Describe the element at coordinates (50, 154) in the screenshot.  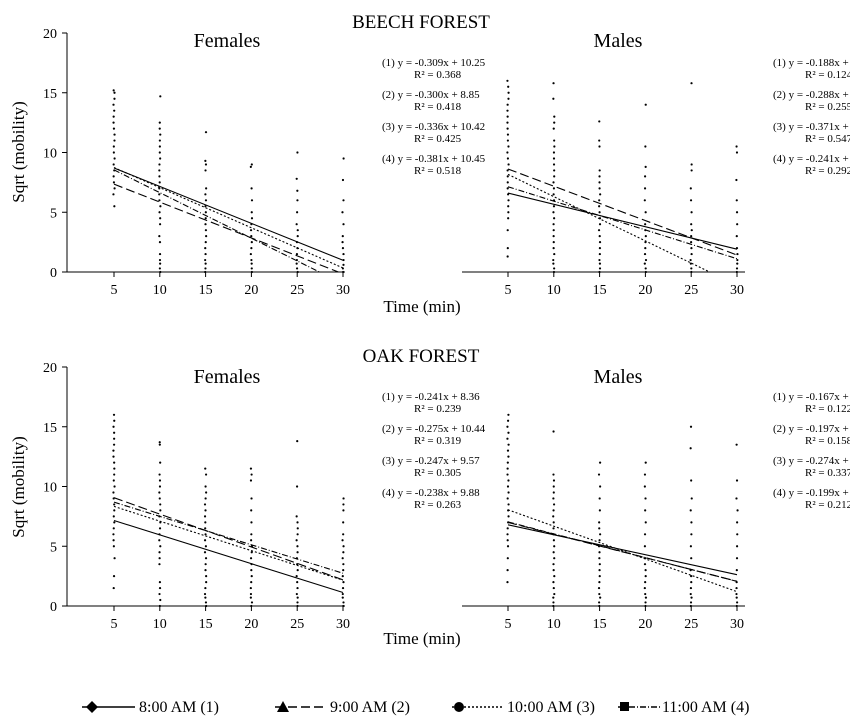
I see `y-tick-label: 10` at that location.